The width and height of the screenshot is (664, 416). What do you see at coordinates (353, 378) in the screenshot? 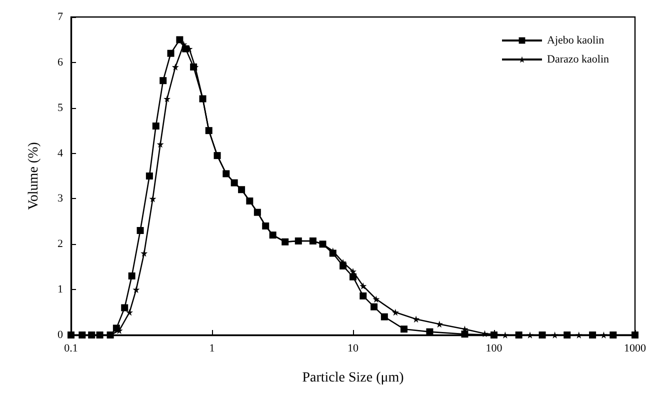
I see `x-axis-title: Particle Size (μm)` at bounding box center [353, 378].